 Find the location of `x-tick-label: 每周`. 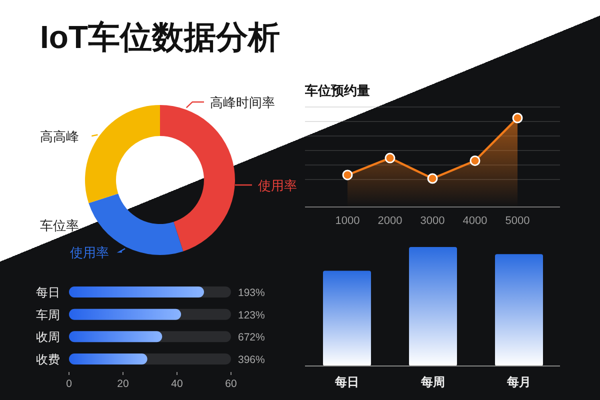

x-tick-label: 每周 is located at coordinates (432, 382).